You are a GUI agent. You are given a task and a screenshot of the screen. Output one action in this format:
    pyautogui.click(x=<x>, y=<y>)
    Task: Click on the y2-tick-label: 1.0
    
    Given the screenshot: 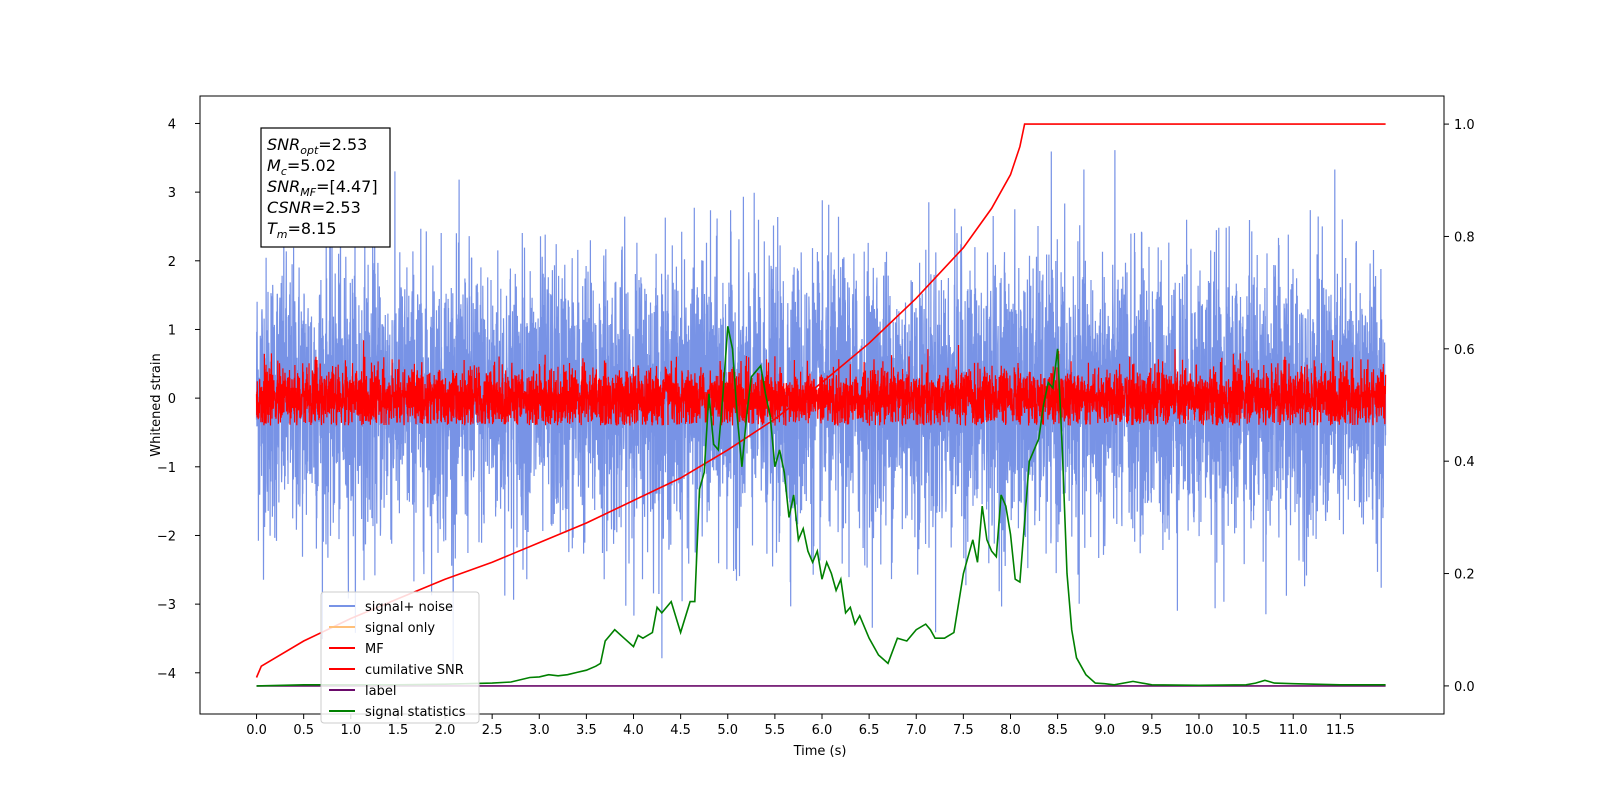 What is the action you would take?
    pyautogui.click(x=1464, y=125)
    